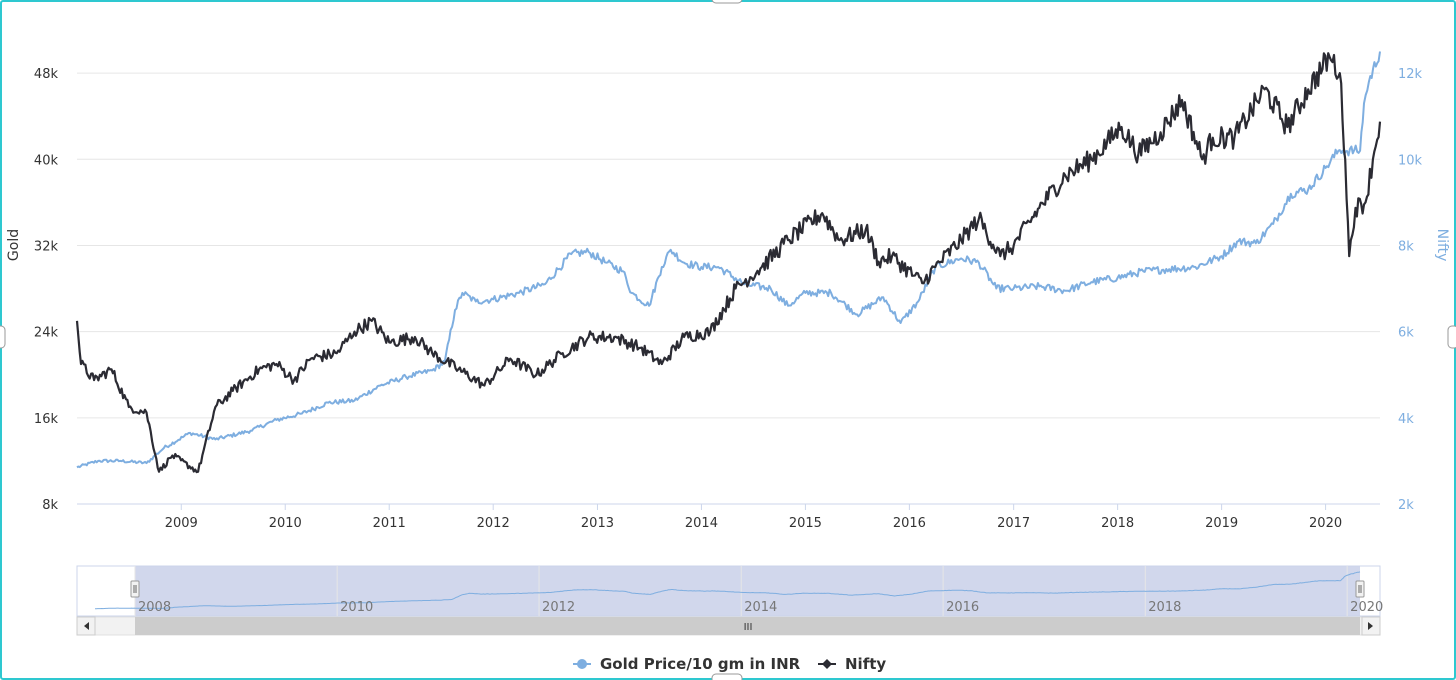 This screenshot has width=1456, height=680. Describe the element at coordinates (14, 245) in the screenshot. I see `left-axis-title: Gold` at that location.